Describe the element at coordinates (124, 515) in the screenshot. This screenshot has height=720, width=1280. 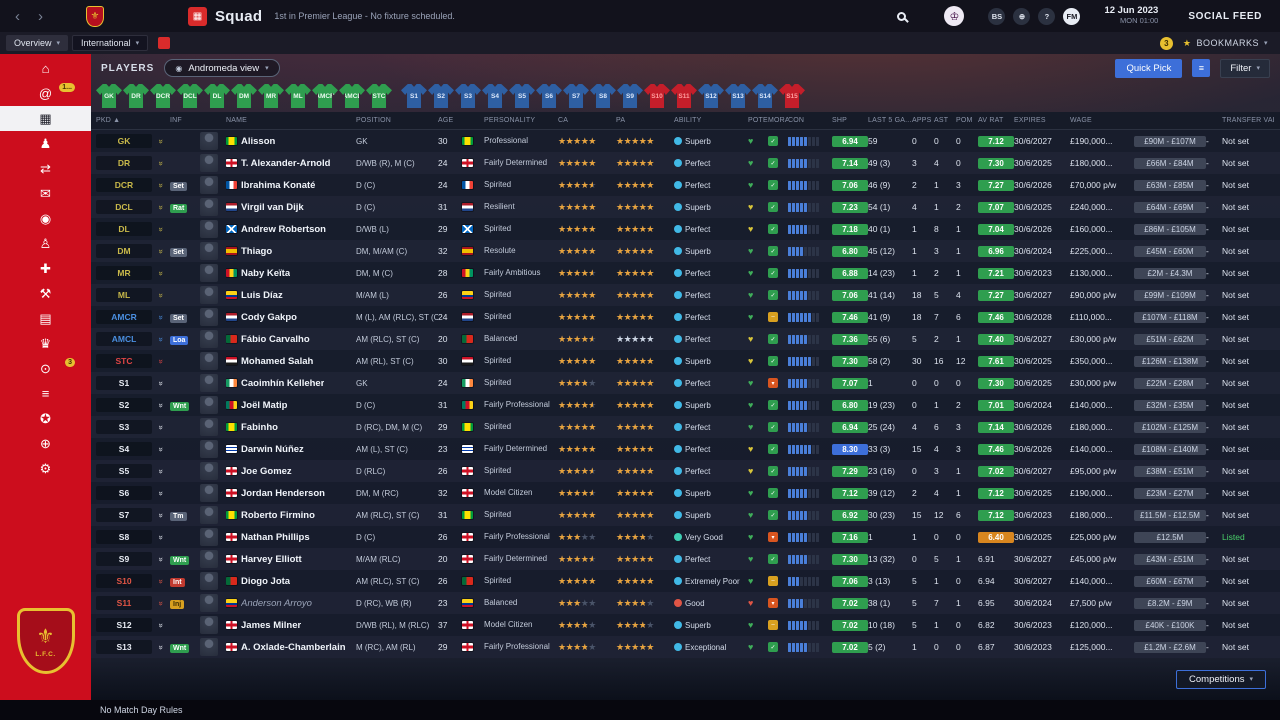
I see `picked-position-badge: S7` at that location.